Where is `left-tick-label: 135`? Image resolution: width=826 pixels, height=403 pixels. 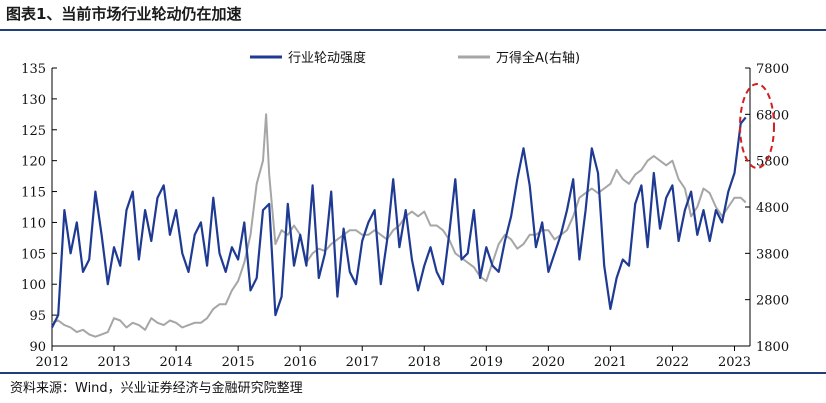 left-tick-label: 135 is located at coordinates (33, 69).